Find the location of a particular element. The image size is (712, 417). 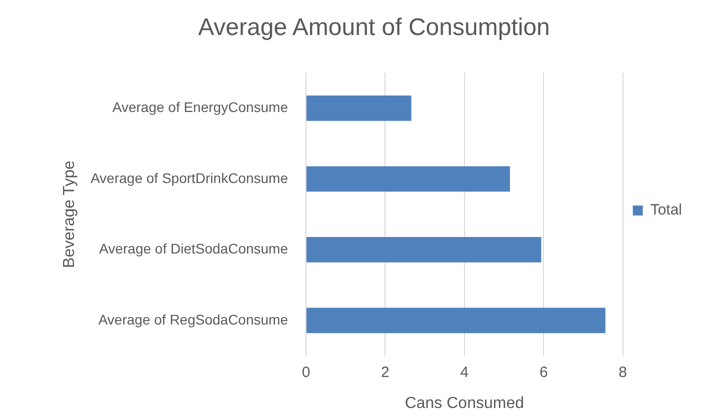

x-tick-label: 0 is located at coordinates (306, 372).